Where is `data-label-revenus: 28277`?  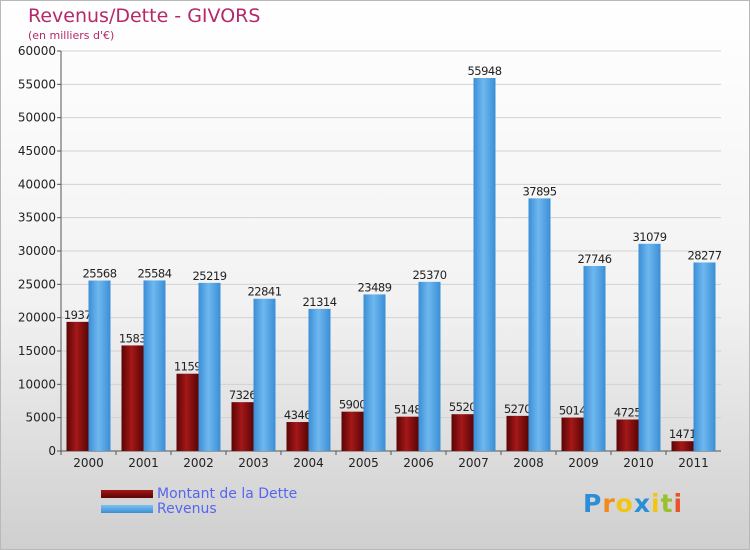 data-label-revenus: 28277 is located at coordinates (704, 255).